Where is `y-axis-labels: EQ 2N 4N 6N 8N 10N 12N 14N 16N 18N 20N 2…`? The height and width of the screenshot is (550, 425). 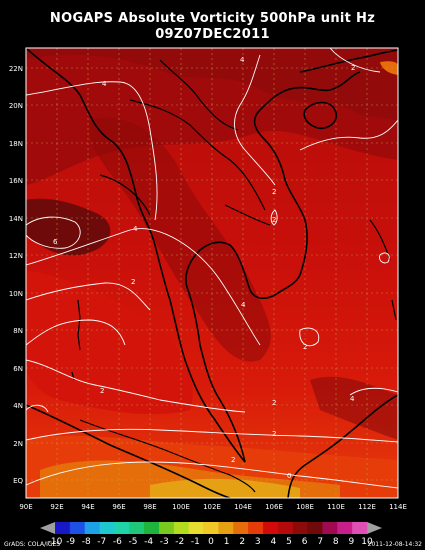 y-axis-labels: EQ 2N 4N 6N 8N 10N 12N 14N 16N 18N 20N 2… is located at coordinates (16, 275).